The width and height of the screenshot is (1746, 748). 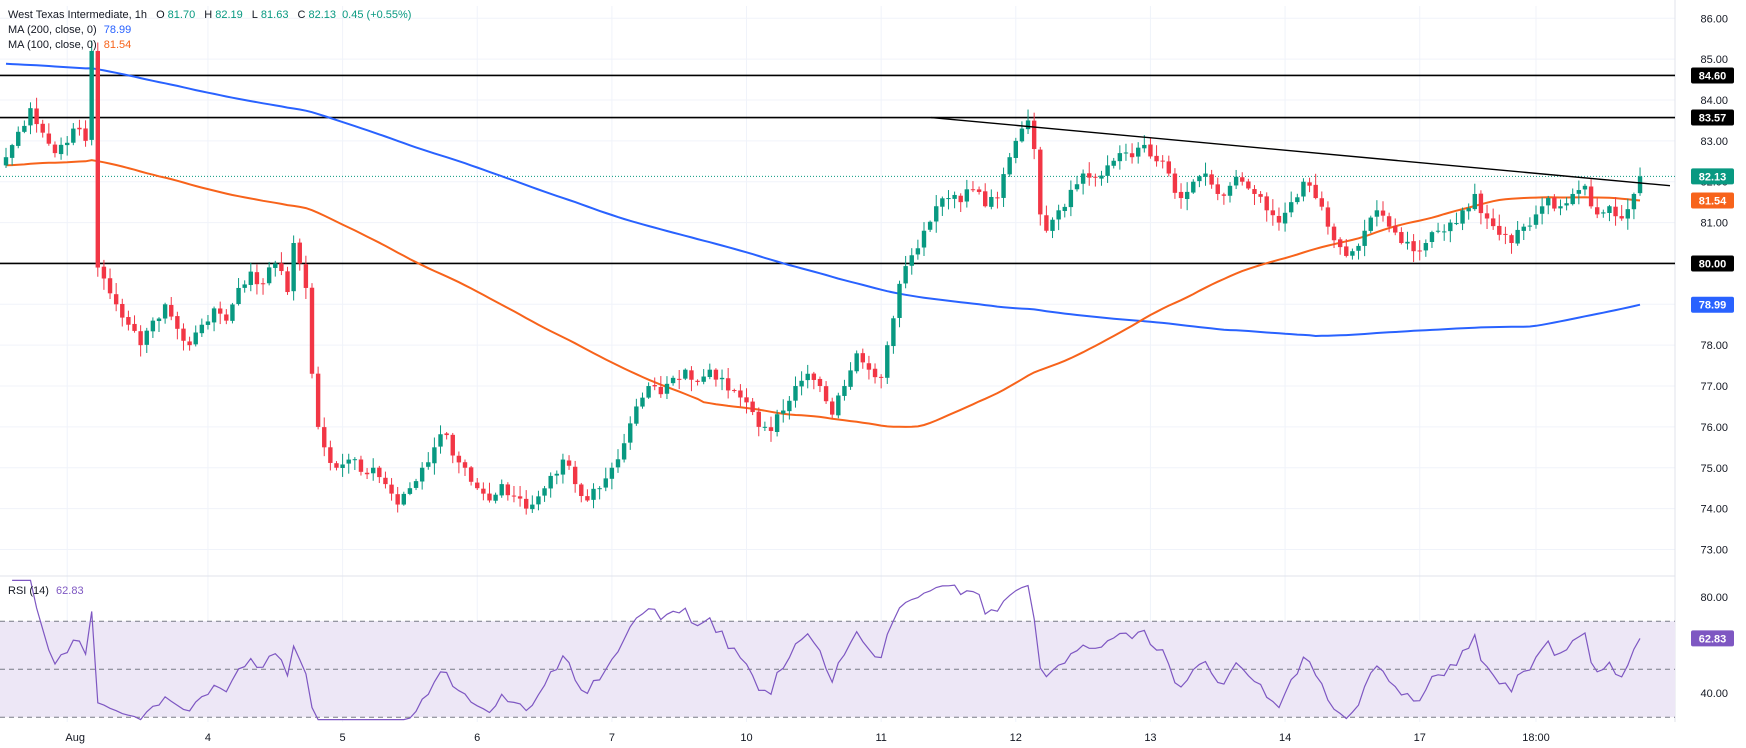 What do you see at coordinates (1713, 177) in the screenshot?
I see `price-tag-label: 82.13` at bounding box center [1713, 177].